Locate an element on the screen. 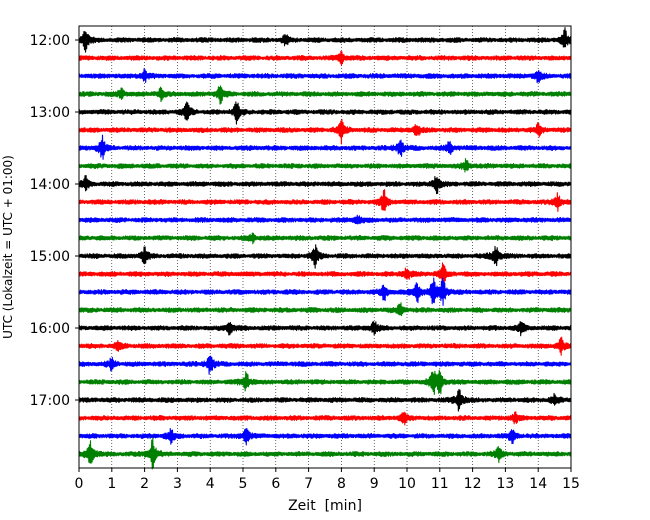  x-tick-label-4: 4 is located at coordinates (210, 484).